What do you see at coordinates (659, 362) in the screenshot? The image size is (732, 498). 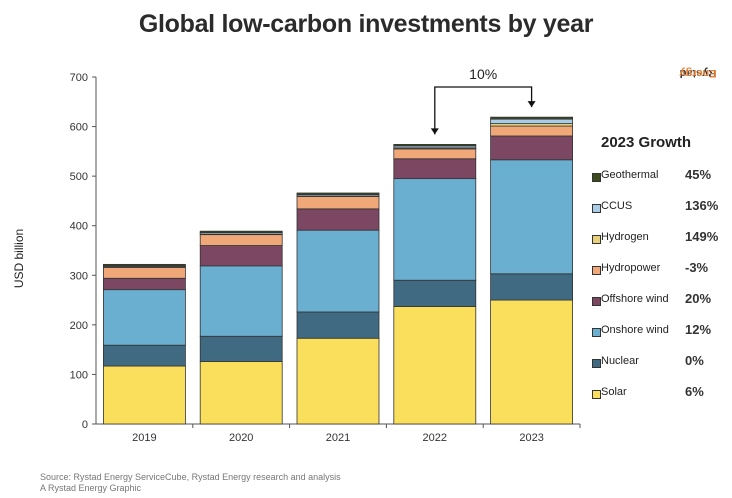 I see `legend-item-nuclear: Nuclear 0%` at bounding box center [659, 362].